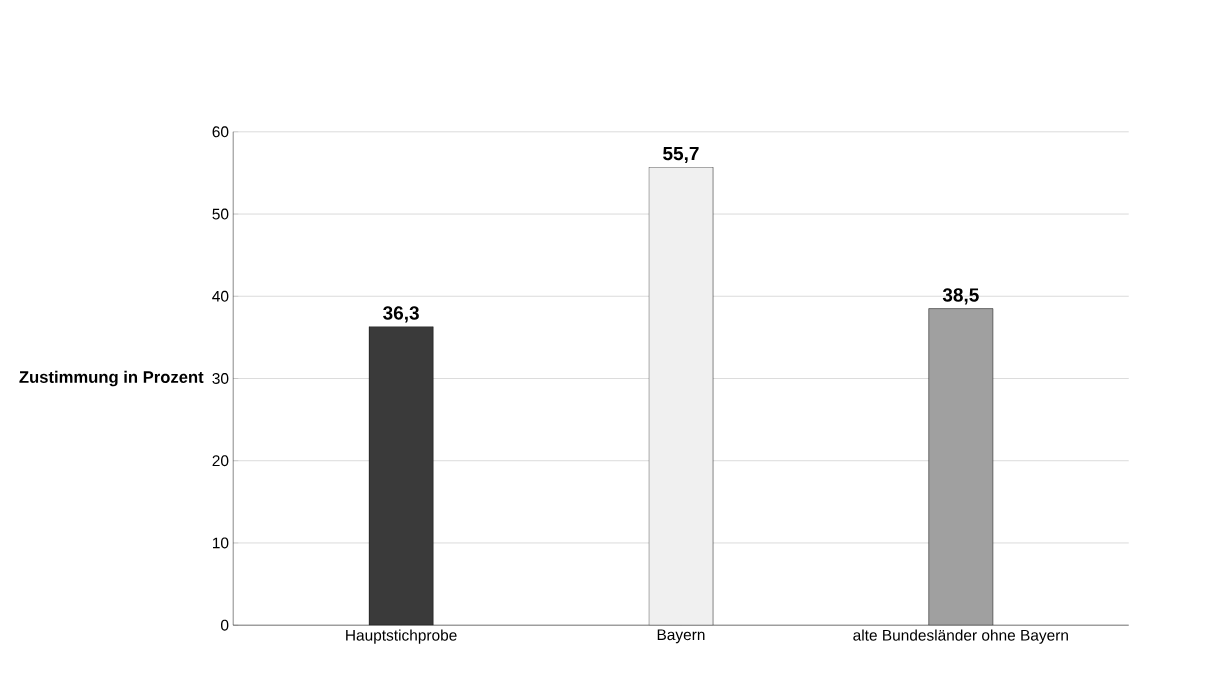 Image resolution: width=1220 pixels, height=679 pixels. Describe the element at coordinates (220, 132) in the screenshot. I see `y-tick-label: 60` at that location.